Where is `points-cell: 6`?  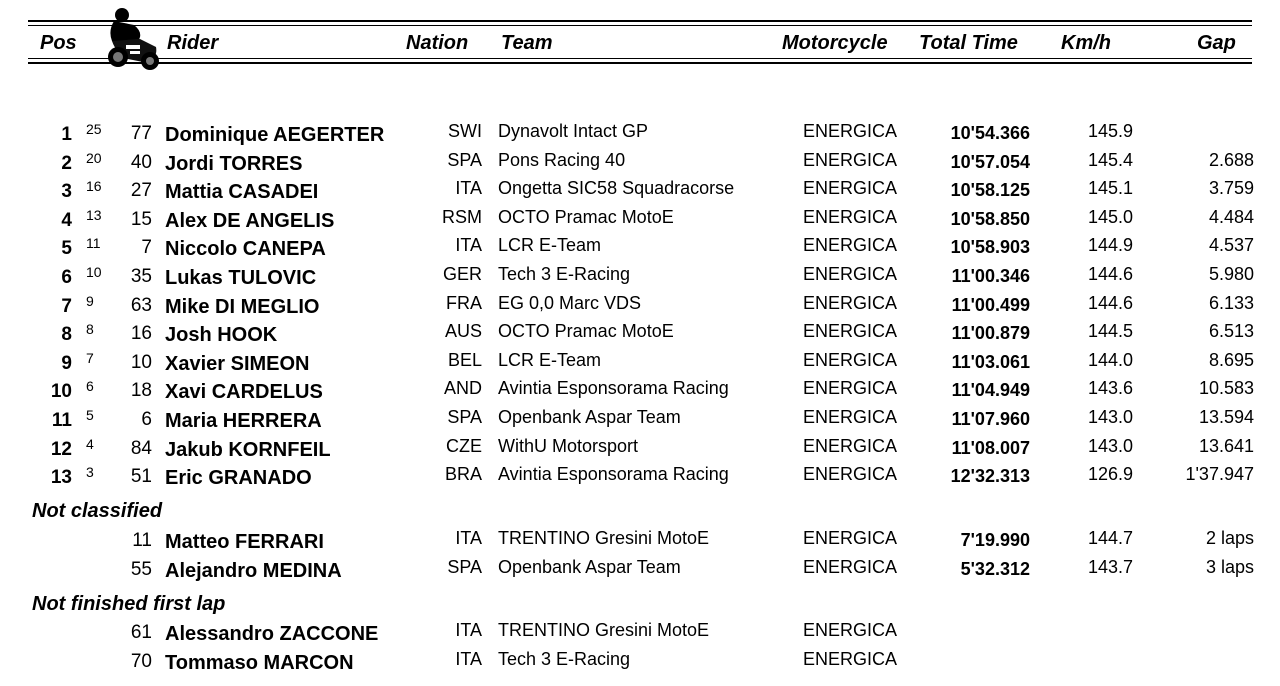 points-cell: 6 is located at coordinates (90, 386).